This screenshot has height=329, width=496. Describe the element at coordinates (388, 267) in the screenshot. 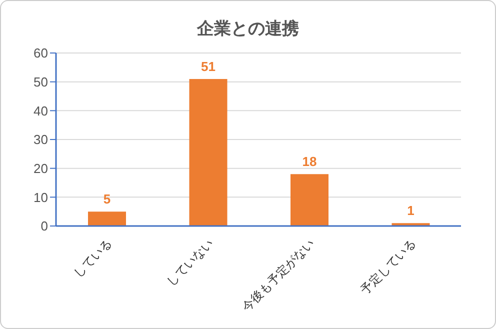

I see `x-tick-label: 予定している` at that location.